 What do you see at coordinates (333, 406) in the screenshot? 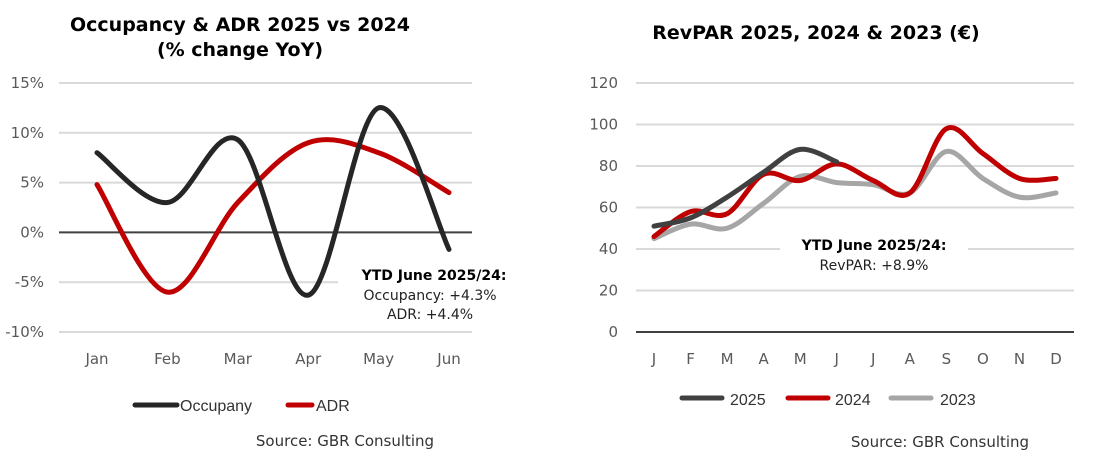
I see `legend-label-adr: ADR` at bounding box center [333, 406].